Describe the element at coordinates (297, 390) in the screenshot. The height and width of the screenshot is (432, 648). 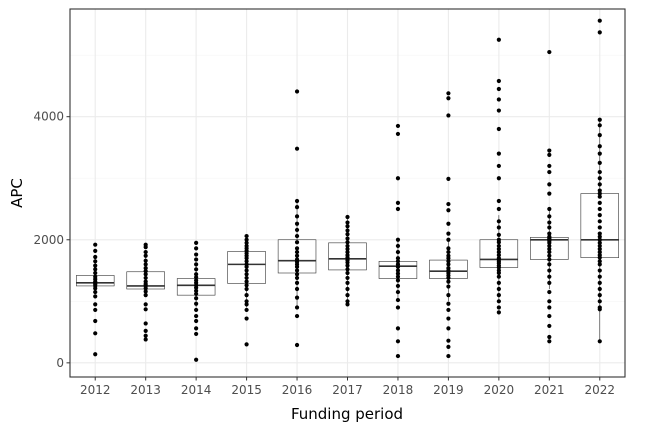
I see `x-tick-label: 2016` at that location.